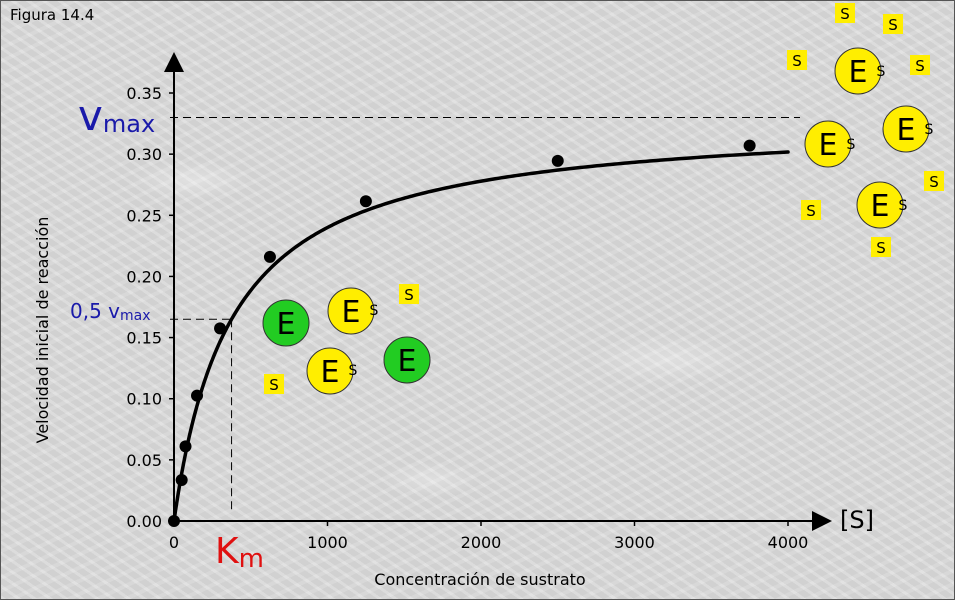 The image size is (955, 600). What do you see at coordinates (144, 338) in the screenshot?
I see `y-tick-label: 0.15` at bounding box center [144, 338].